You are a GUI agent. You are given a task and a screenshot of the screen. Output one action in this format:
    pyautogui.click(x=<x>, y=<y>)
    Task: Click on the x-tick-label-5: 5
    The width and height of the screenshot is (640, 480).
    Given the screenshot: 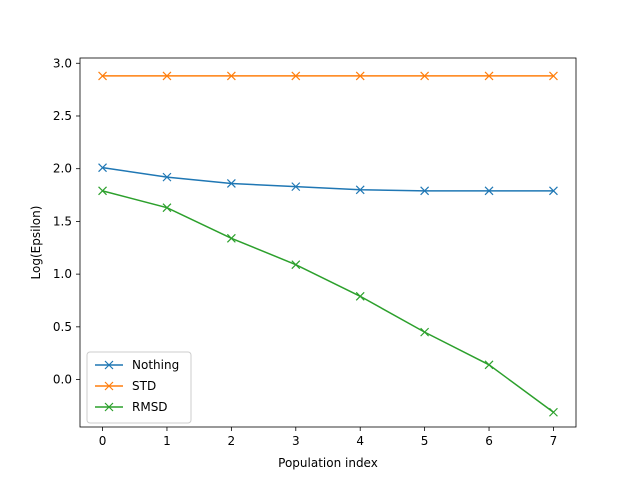 What is the action you would take?
    pyautogui.click(x=425, y=441)
    